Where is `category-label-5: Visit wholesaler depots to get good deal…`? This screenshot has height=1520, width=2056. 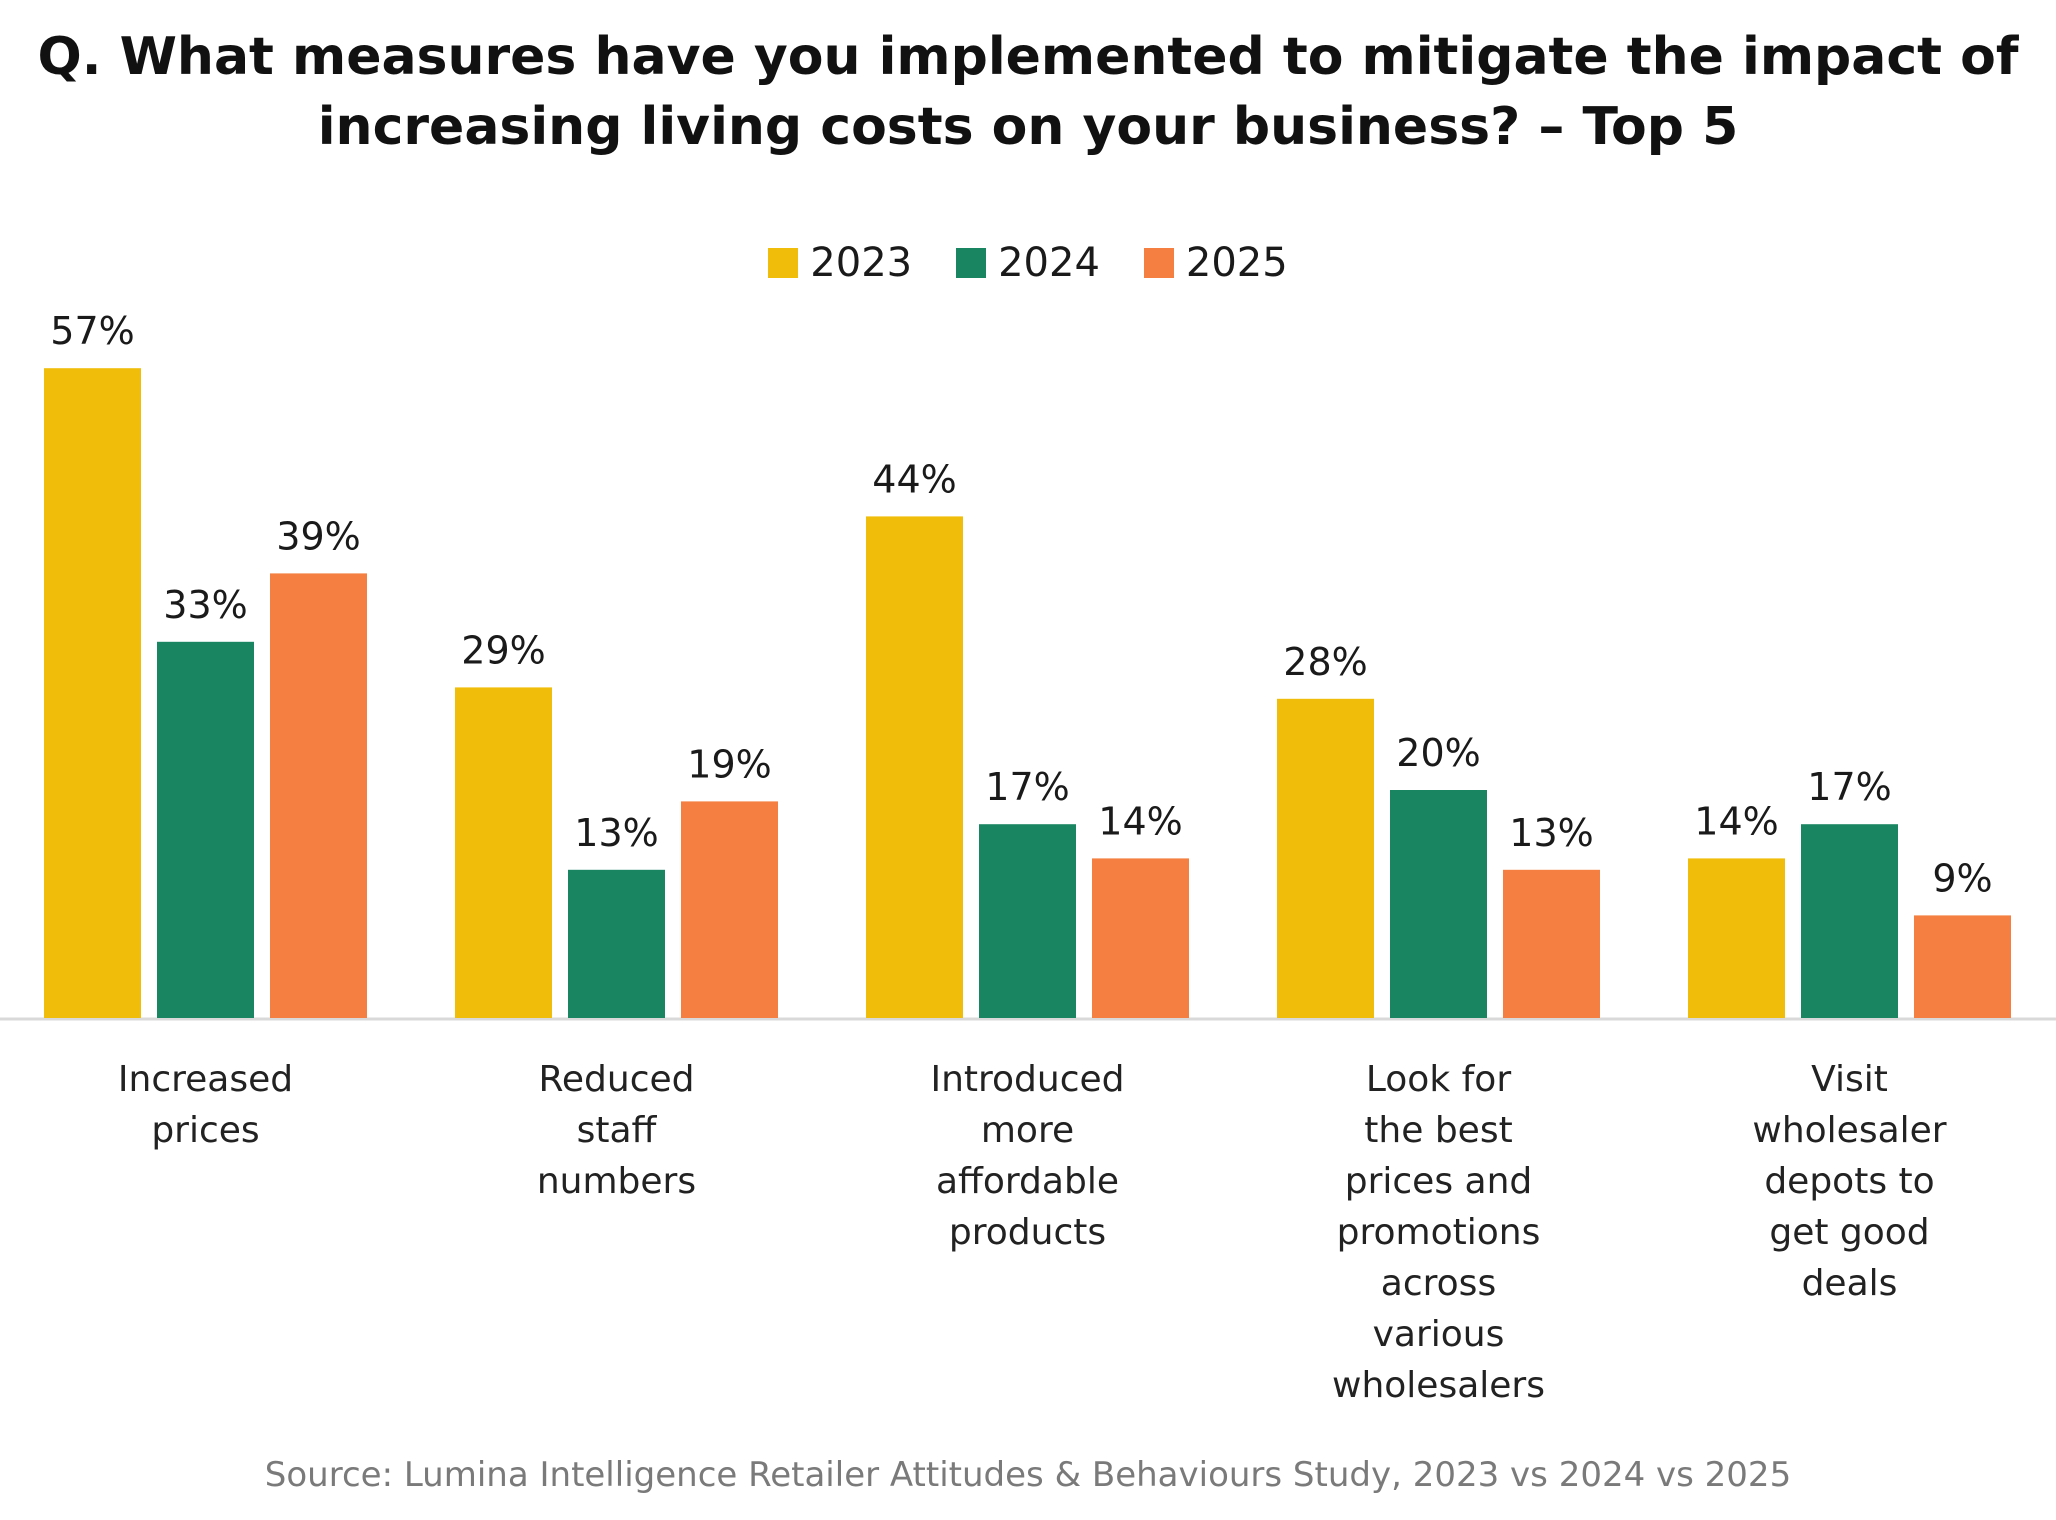
category-label-5: Visit wholesaler depots to get good deal… is located at coordinates (1849, 1181).